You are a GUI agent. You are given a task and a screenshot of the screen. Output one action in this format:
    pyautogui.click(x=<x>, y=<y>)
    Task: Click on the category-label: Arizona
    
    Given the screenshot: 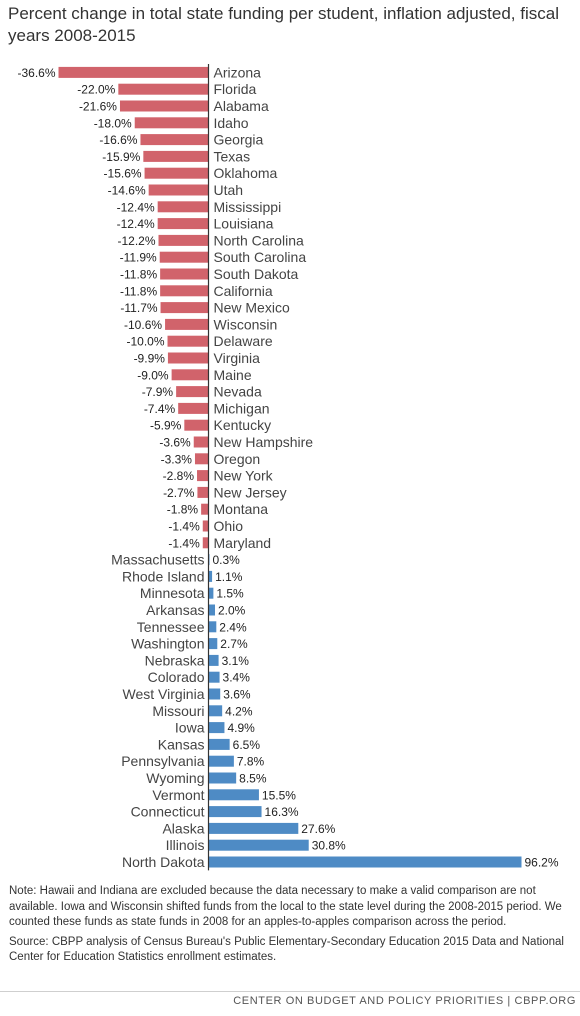 What is the action you would take?
    pyautogui.click(x=238, y=72)
    